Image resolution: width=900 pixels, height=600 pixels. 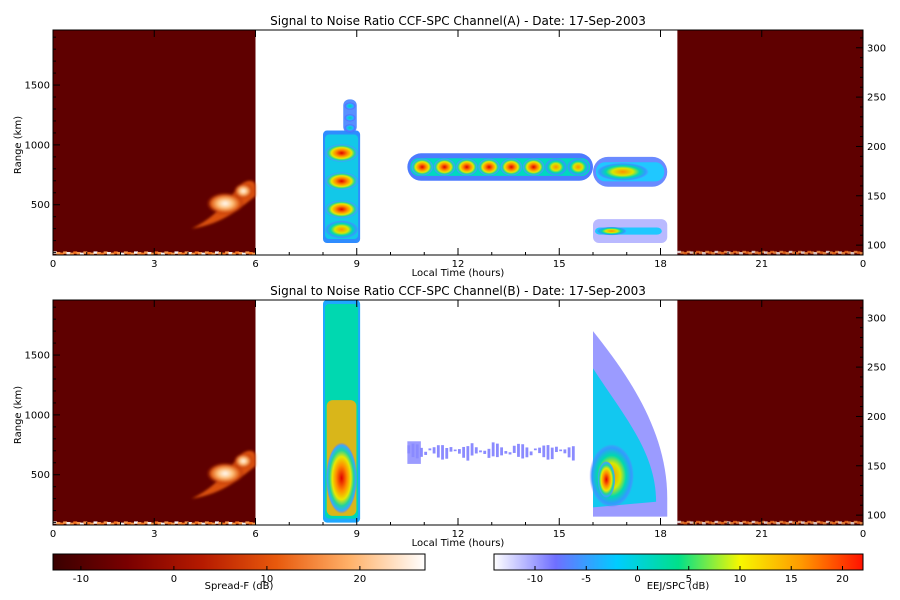 I want to click on panel-a-xlabel: Local Time (hours), so click(x=458, y=273).